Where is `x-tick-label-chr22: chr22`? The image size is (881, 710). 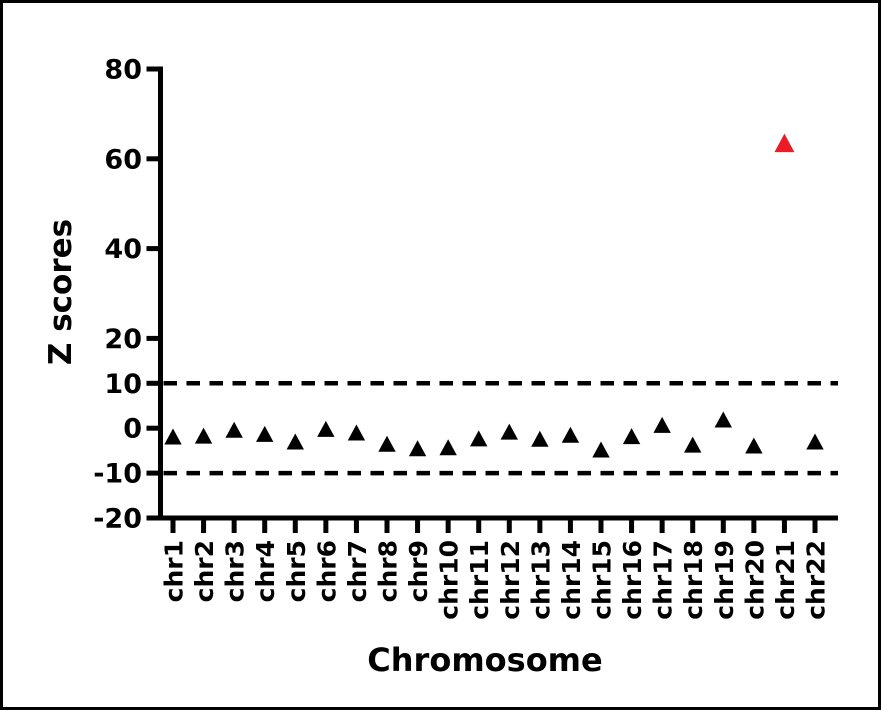
x-tick-label-chr22: chr22 is located at coordinates (815, 580).